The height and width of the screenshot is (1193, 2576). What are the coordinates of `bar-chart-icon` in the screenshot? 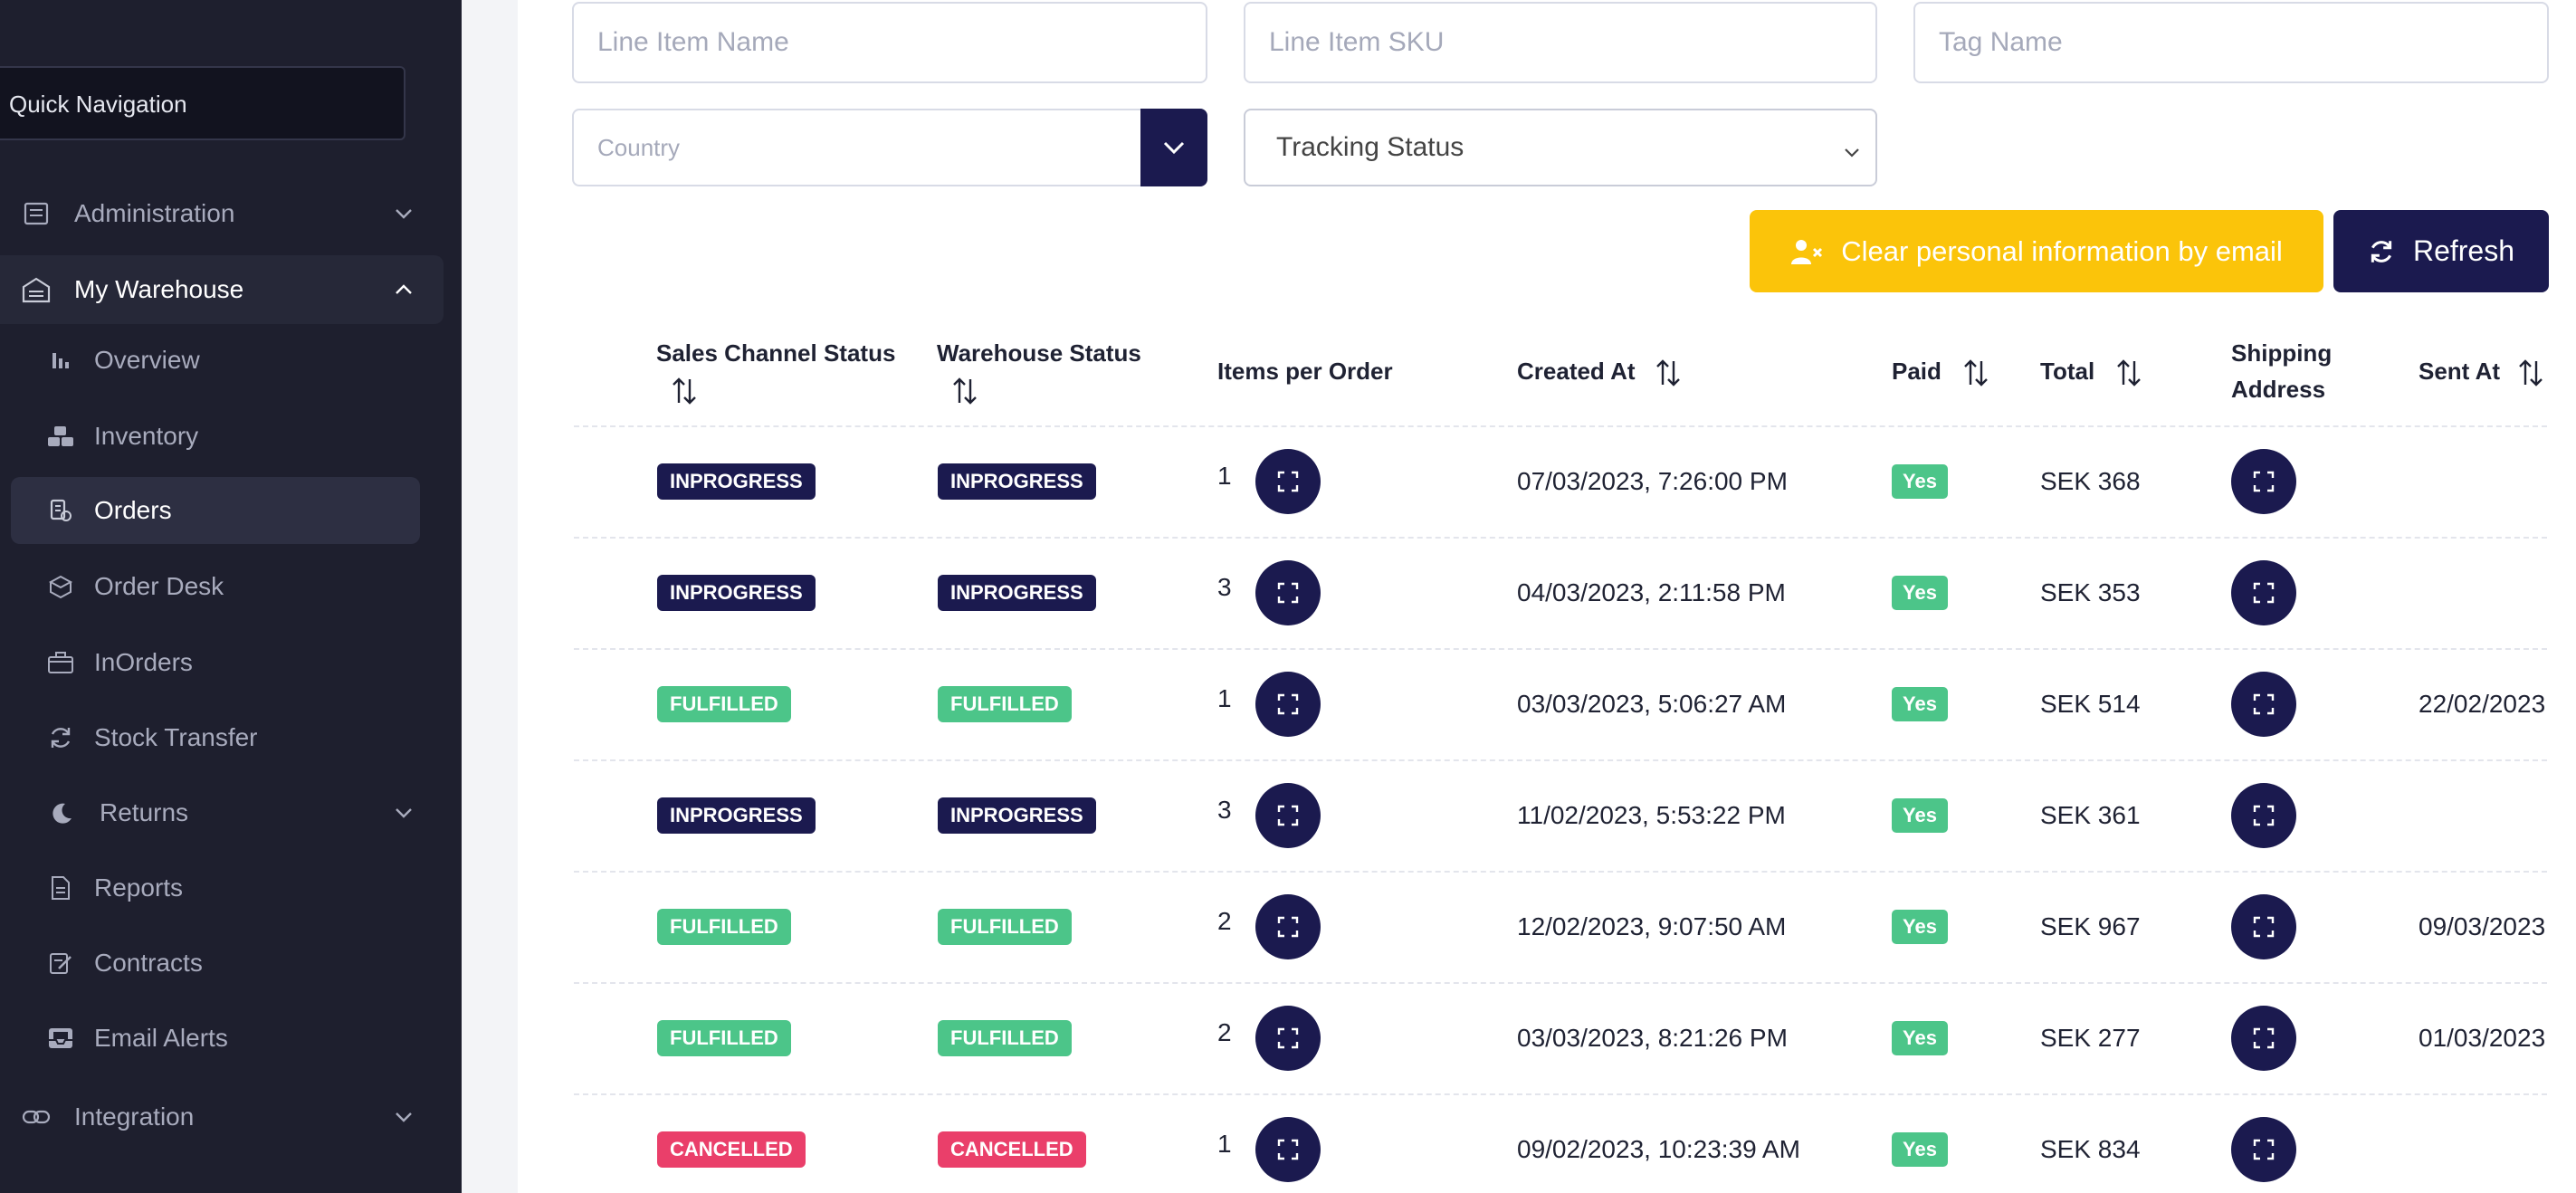 It's located at (61, 360).